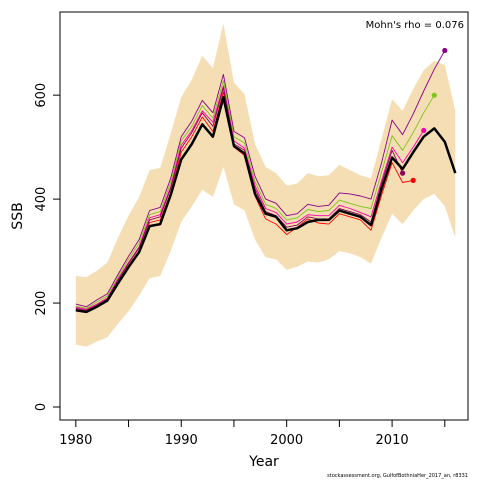 This screenshot has height=484, width=480. What do you see at coordinates (75, 440) in the screenshot?
I see `x-tick-label: 1980` at bounding box center [75, 440].